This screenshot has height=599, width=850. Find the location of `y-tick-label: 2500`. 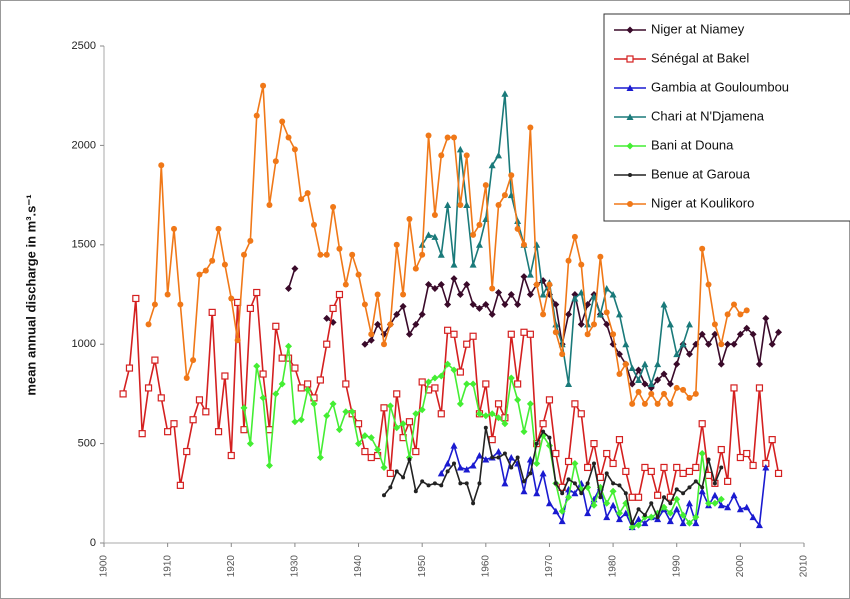

y-tick-label: 2500 is located at coordinates (84, 46).